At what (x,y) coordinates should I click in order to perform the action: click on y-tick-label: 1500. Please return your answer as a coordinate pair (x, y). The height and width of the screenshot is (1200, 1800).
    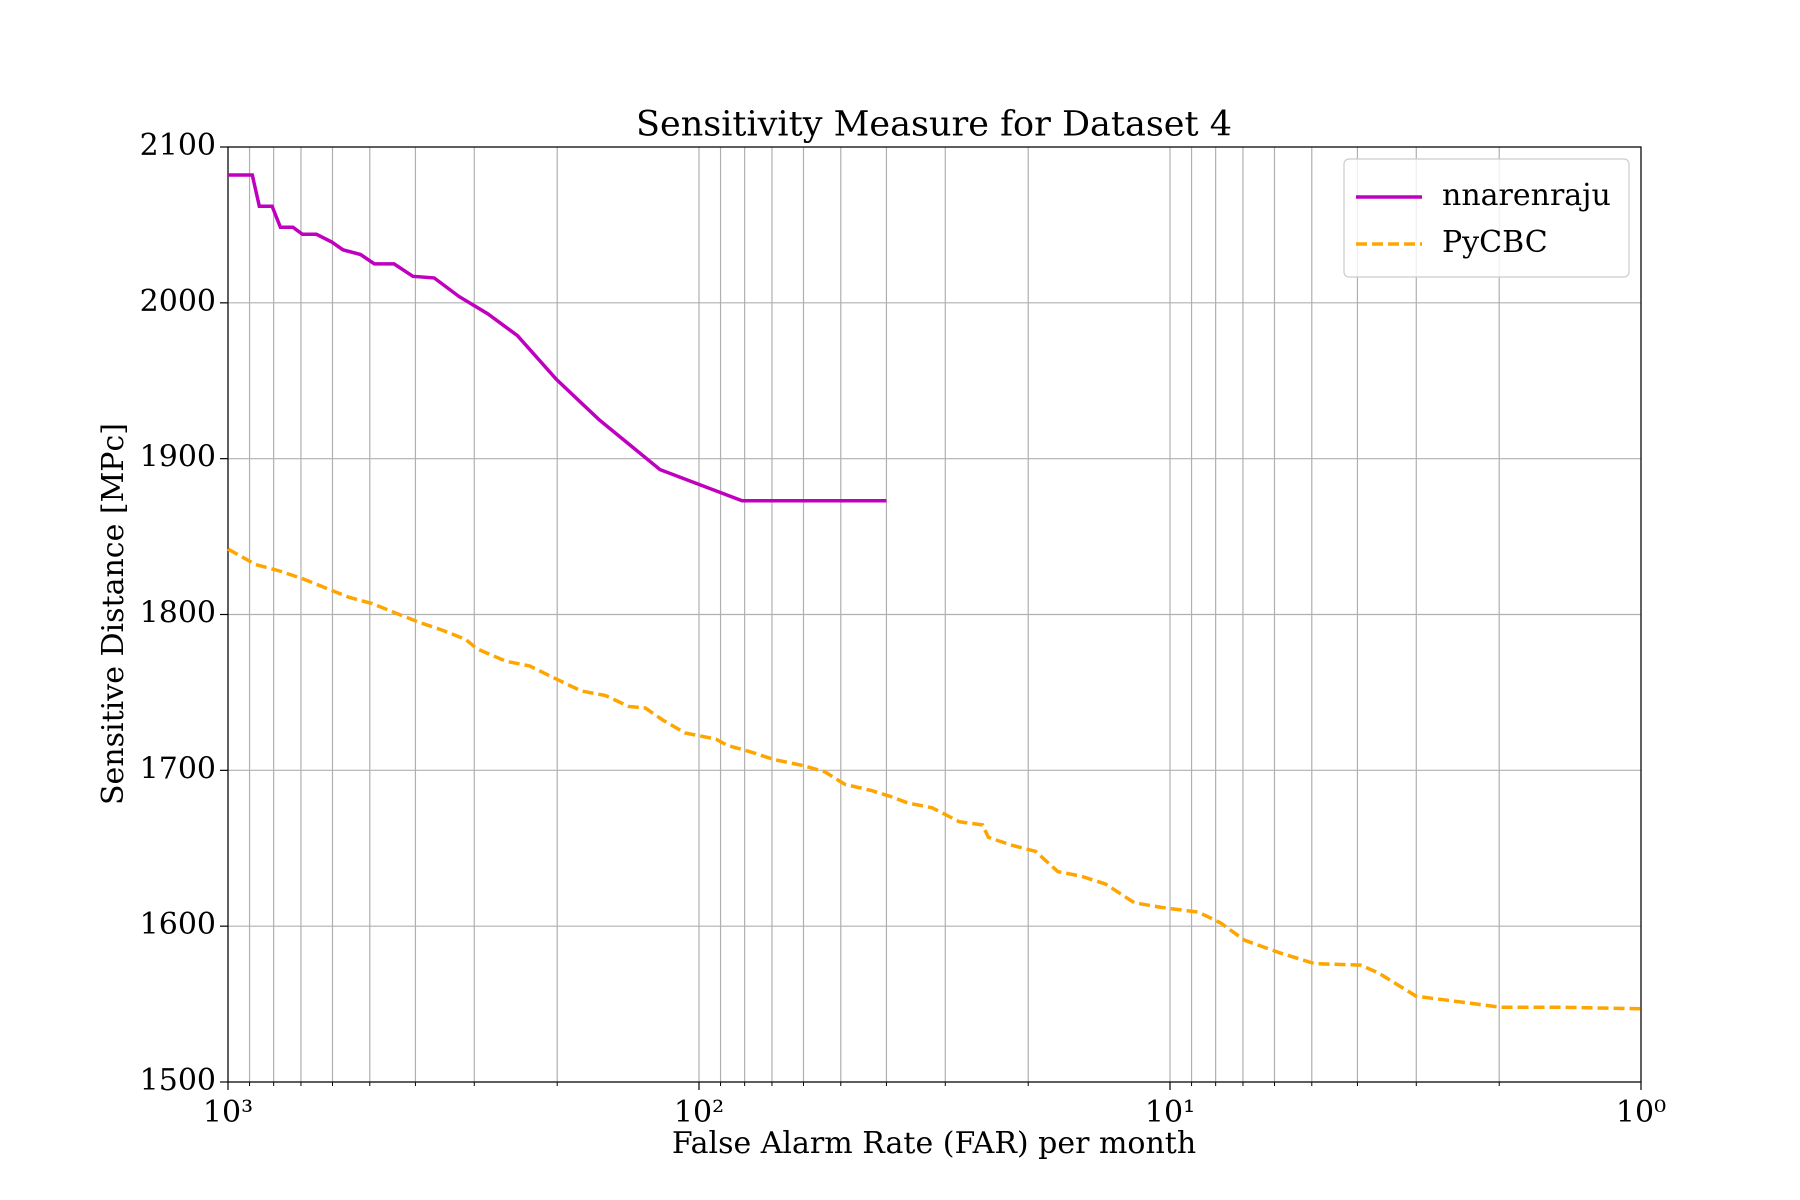
    Looking at the image, I should click on (178, 1080).